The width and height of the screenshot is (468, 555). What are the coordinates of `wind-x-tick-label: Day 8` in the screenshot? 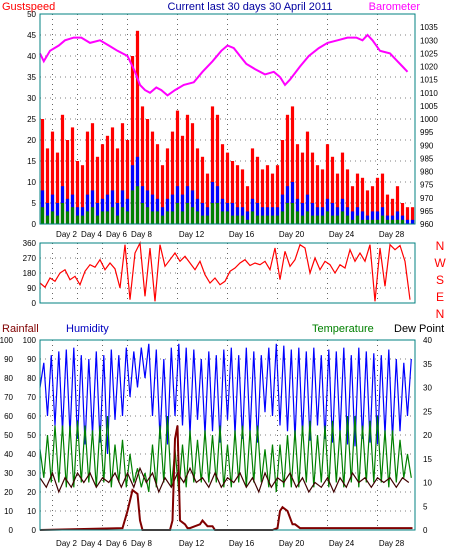 It's located at (141, 234).